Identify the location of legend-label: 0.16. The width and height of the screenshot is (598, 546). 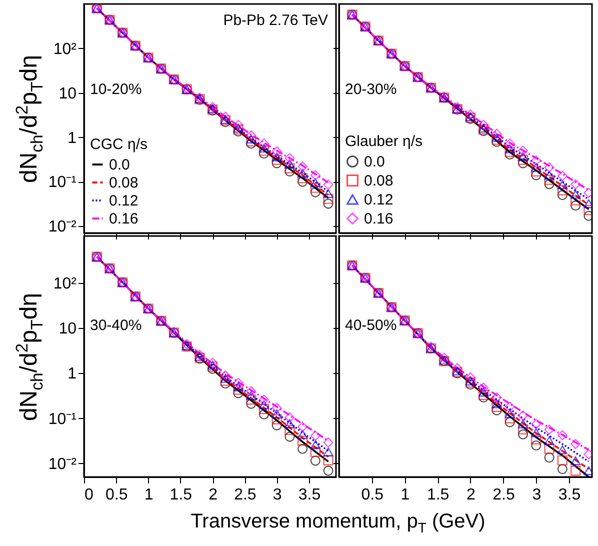
(379, 219).